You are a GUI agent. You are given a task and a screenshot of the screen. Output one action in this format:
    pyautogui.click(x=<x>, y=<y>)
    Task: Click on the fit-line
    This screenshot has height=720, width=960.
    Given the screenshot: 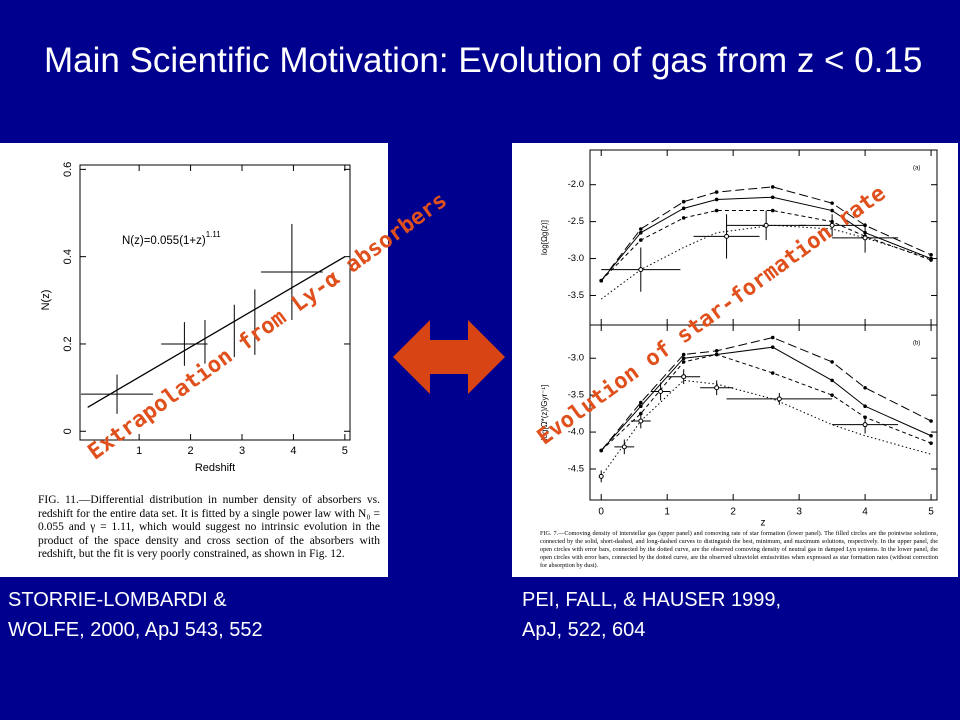 What is the action you would take?
    pyautogui.click(x=216, y=332)
    